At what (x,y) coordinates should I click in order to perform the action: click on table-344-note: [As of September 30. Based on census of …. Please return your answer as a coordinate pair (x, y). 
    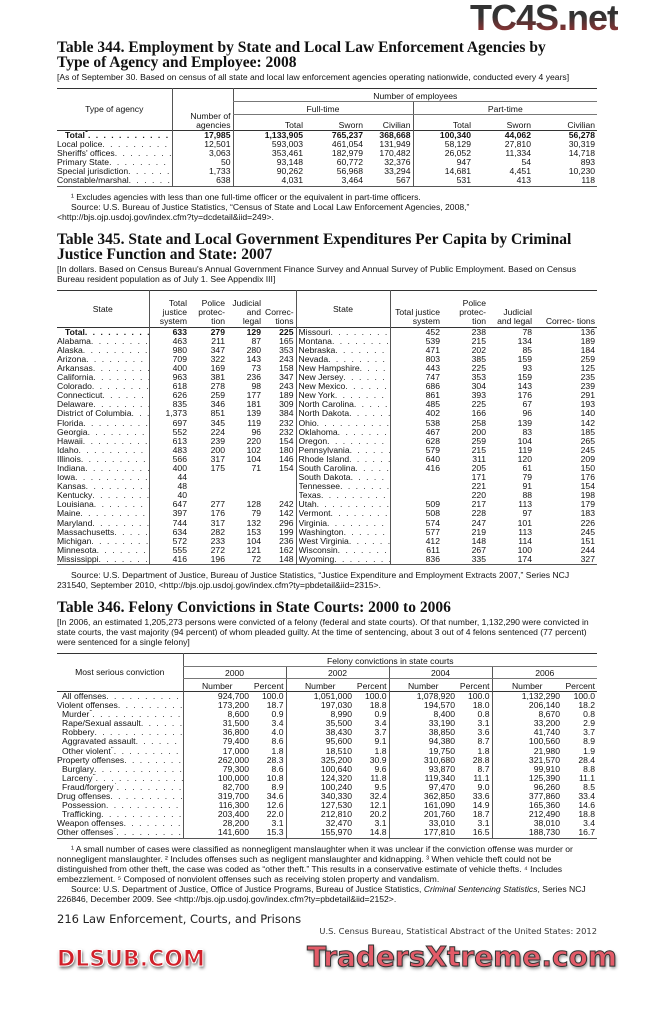
    Looking at the image, I should click on (313, 77).